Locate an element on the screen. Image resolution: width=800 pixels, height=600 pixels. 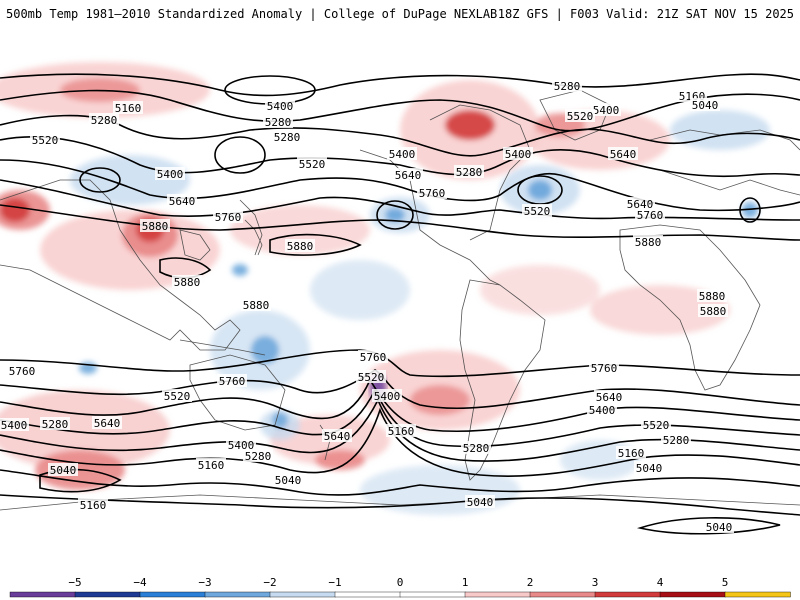
colorbar-ticks: −5 −4 −3 −2 −1 0 1 2 3 4 5 is located at coordinates (398, 582).